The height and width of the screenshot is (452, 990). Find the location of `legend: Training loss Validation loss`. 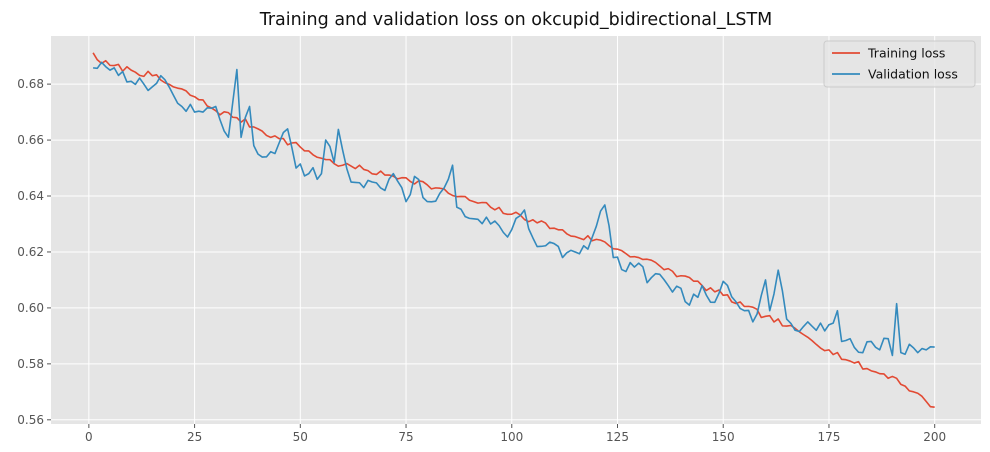

legend: Training loss Validation loss is located at coordinates (899, 64).